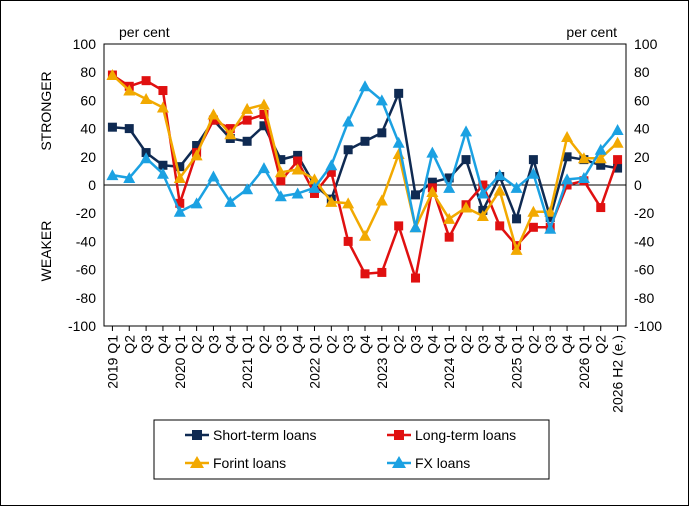 The image size is (689, 507). Describe the element at coordinates (442, 463) in the screenshot. I see `legend-label-fx: FX loans` at that location.